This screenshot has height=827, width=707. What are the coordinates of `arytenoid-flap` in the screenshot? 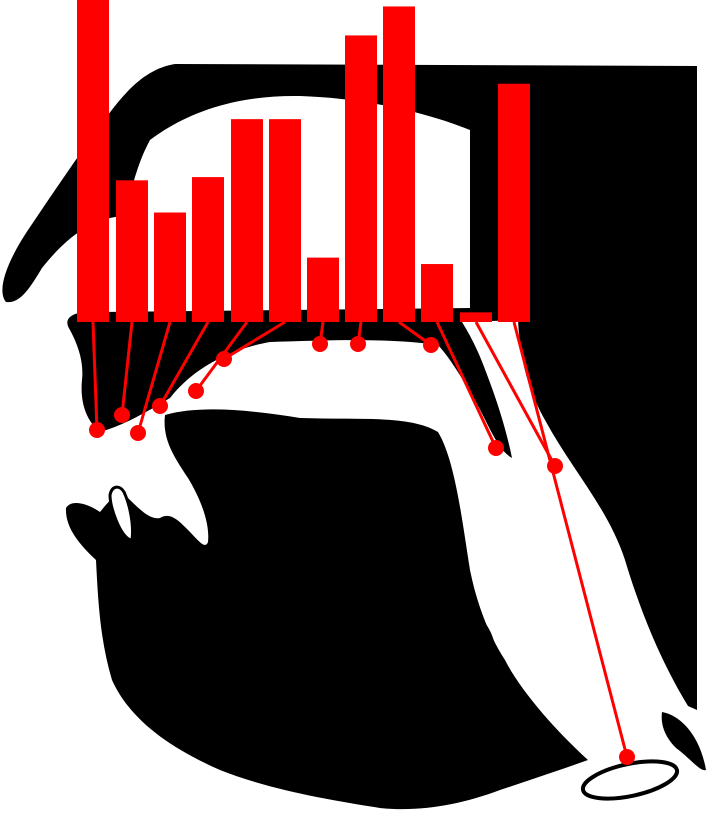 It's located at (683, 741).